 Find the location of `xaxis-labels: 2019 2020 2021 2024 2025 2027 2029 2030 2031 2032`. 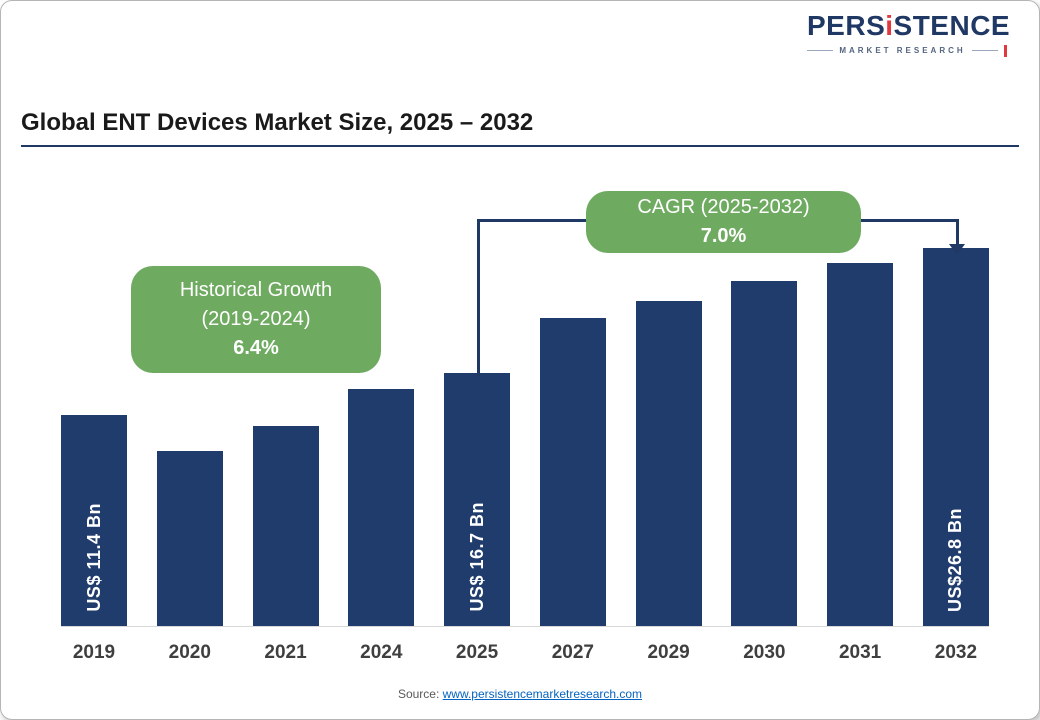

xaxis-labels: 2019 2020 2021 2024 2025 2027 2029 2030 2031 2032 is located at coordinates (525, 653).